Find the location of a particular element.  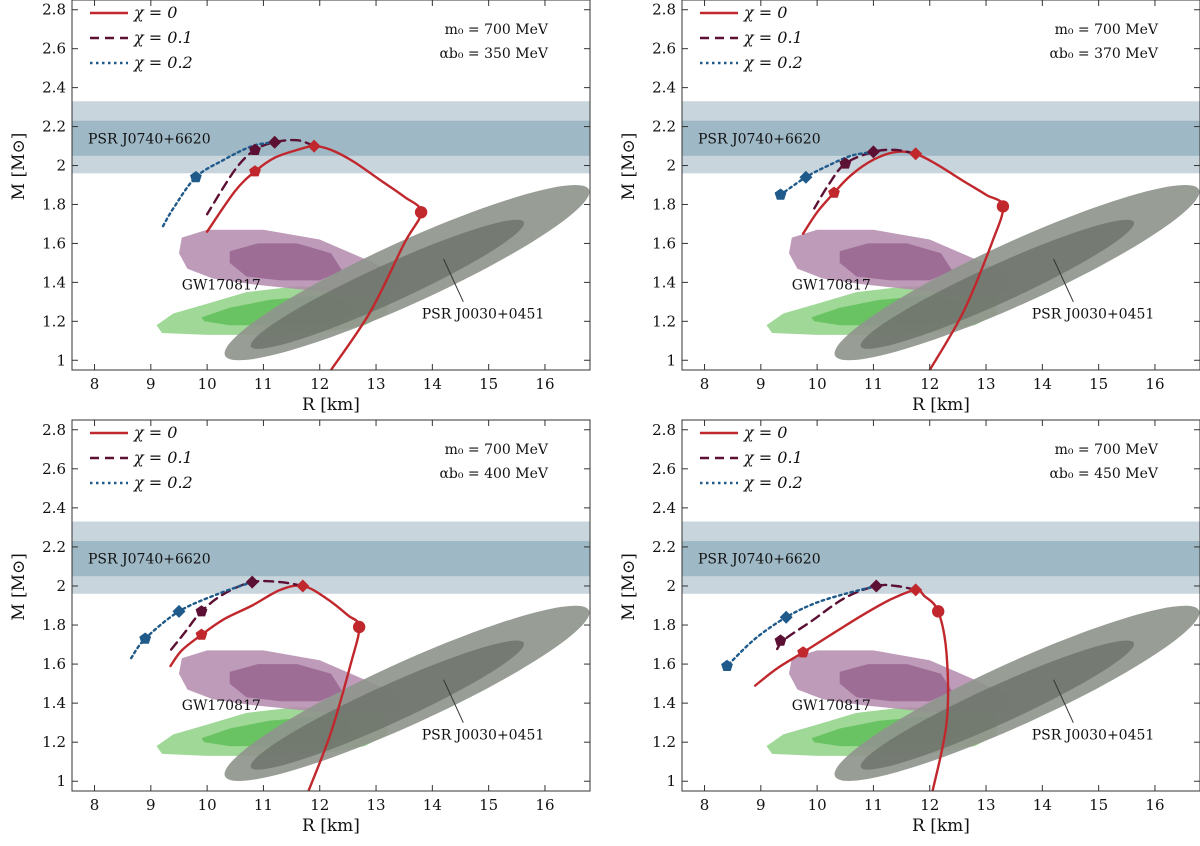

y-tick-label: 2.6 is located at coordinates (664, 469).